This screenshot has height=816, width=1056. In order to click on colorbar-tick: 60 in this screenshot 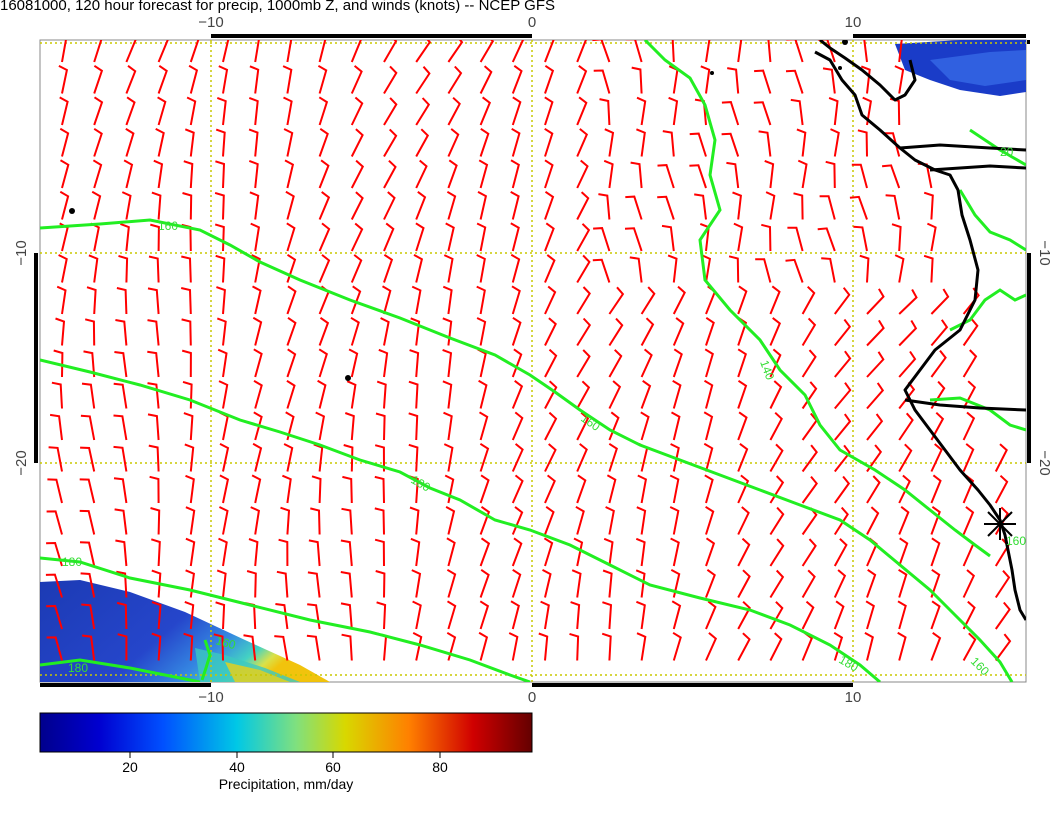, I will do `click(333, 767)`.